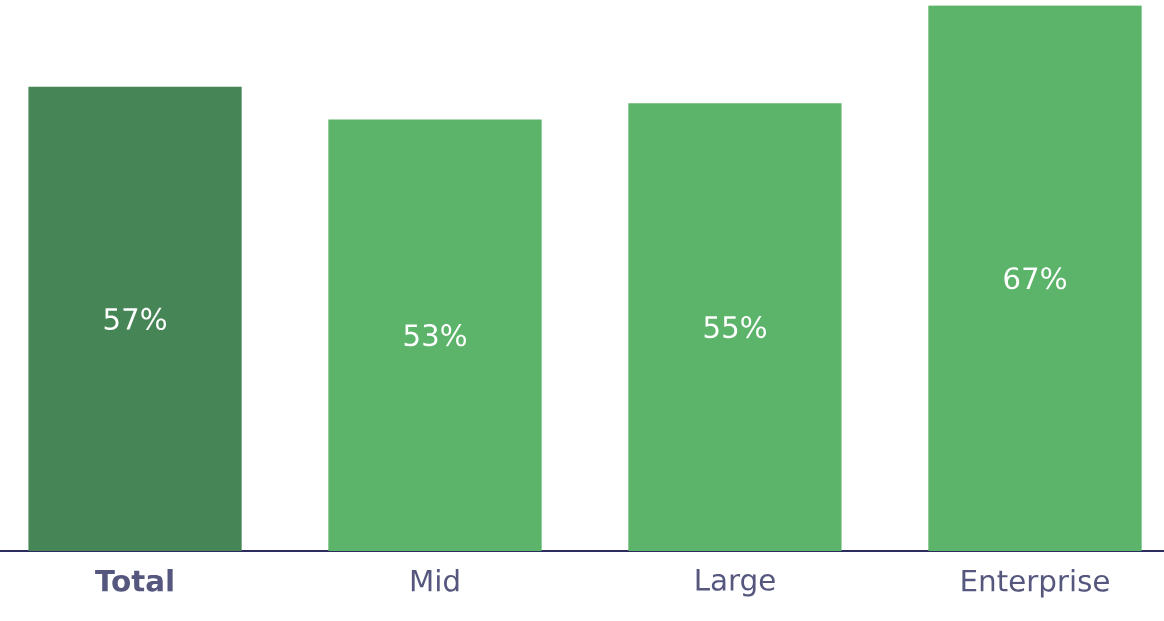  I want to click on x-tick-label: Large, so click(735, 583).